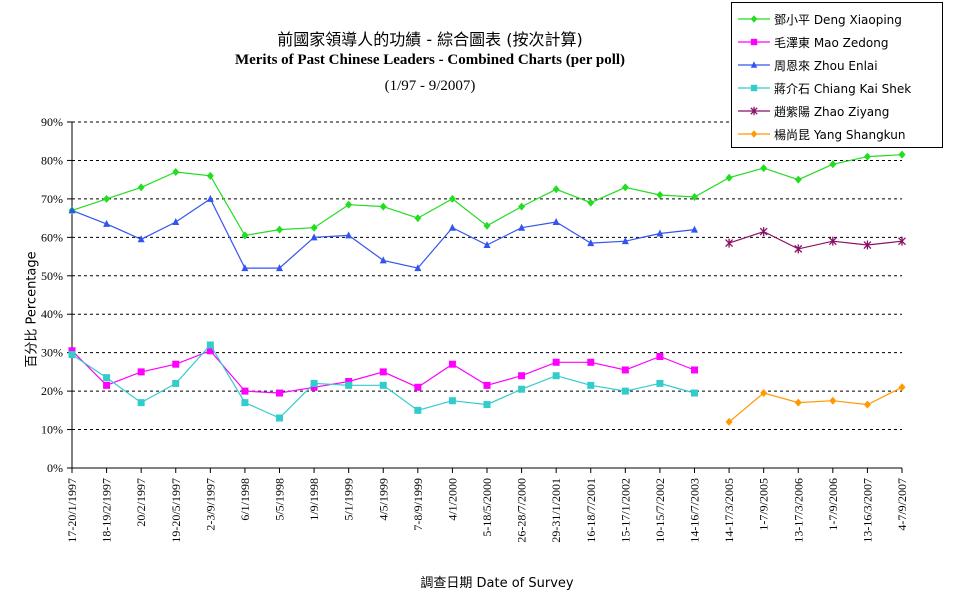  Describe the element at coordinates (798, 510) in the screenshot. I see `x-tick-label: 13-17/3/2006` at that location.